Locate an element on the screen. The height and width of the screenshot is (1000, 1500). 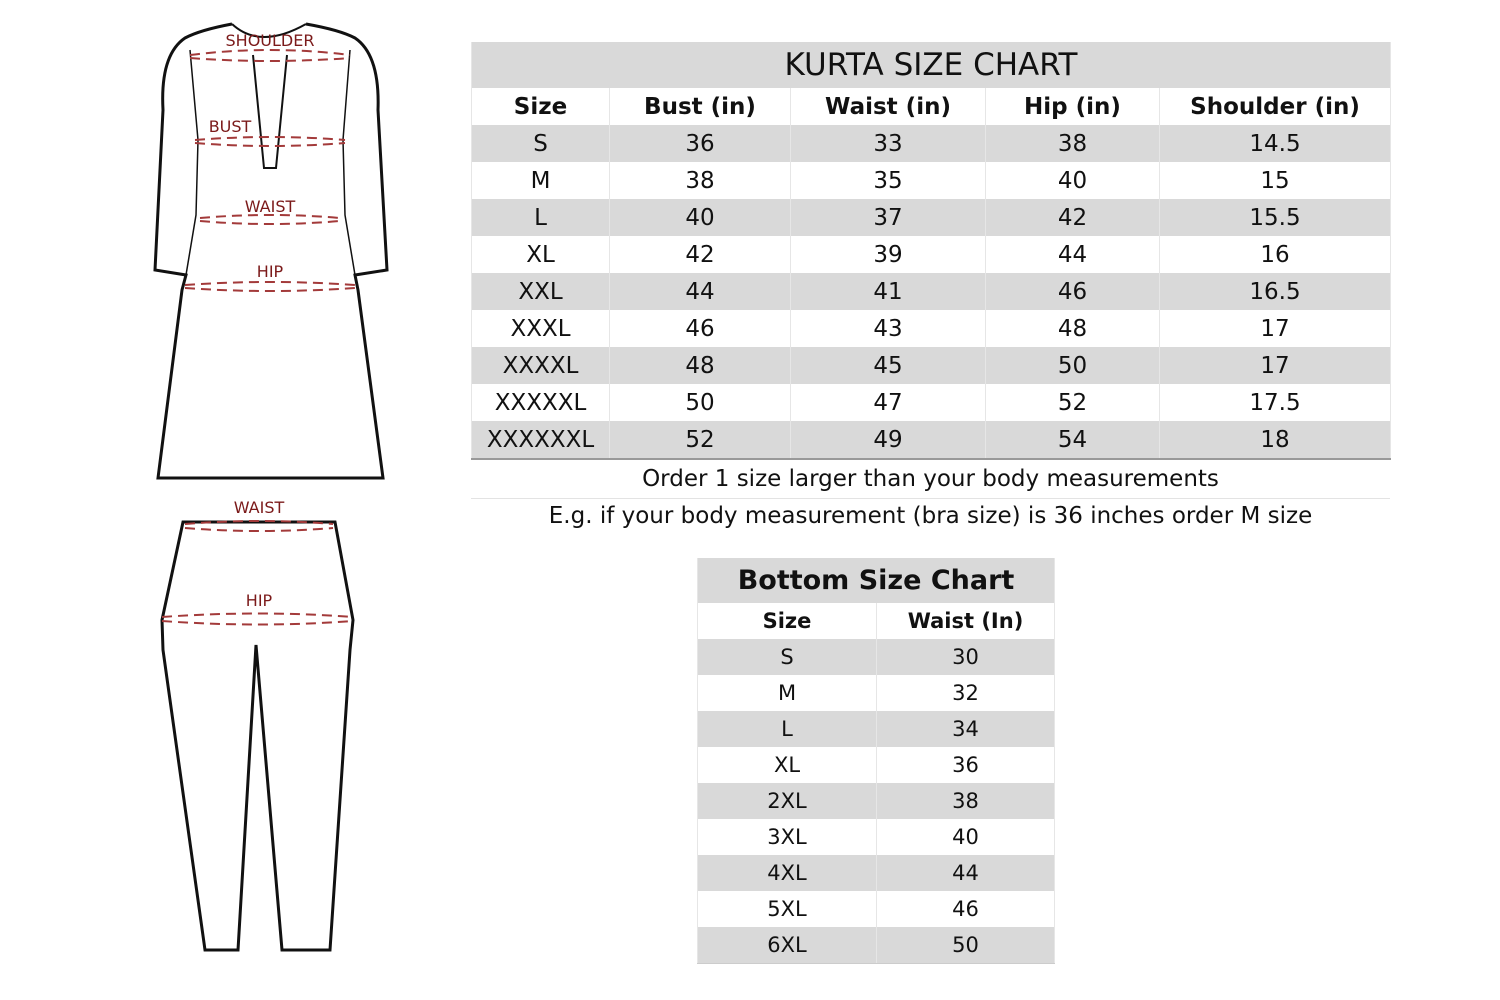
table-row: 4XL 44 is located at coordinates (876, 873).